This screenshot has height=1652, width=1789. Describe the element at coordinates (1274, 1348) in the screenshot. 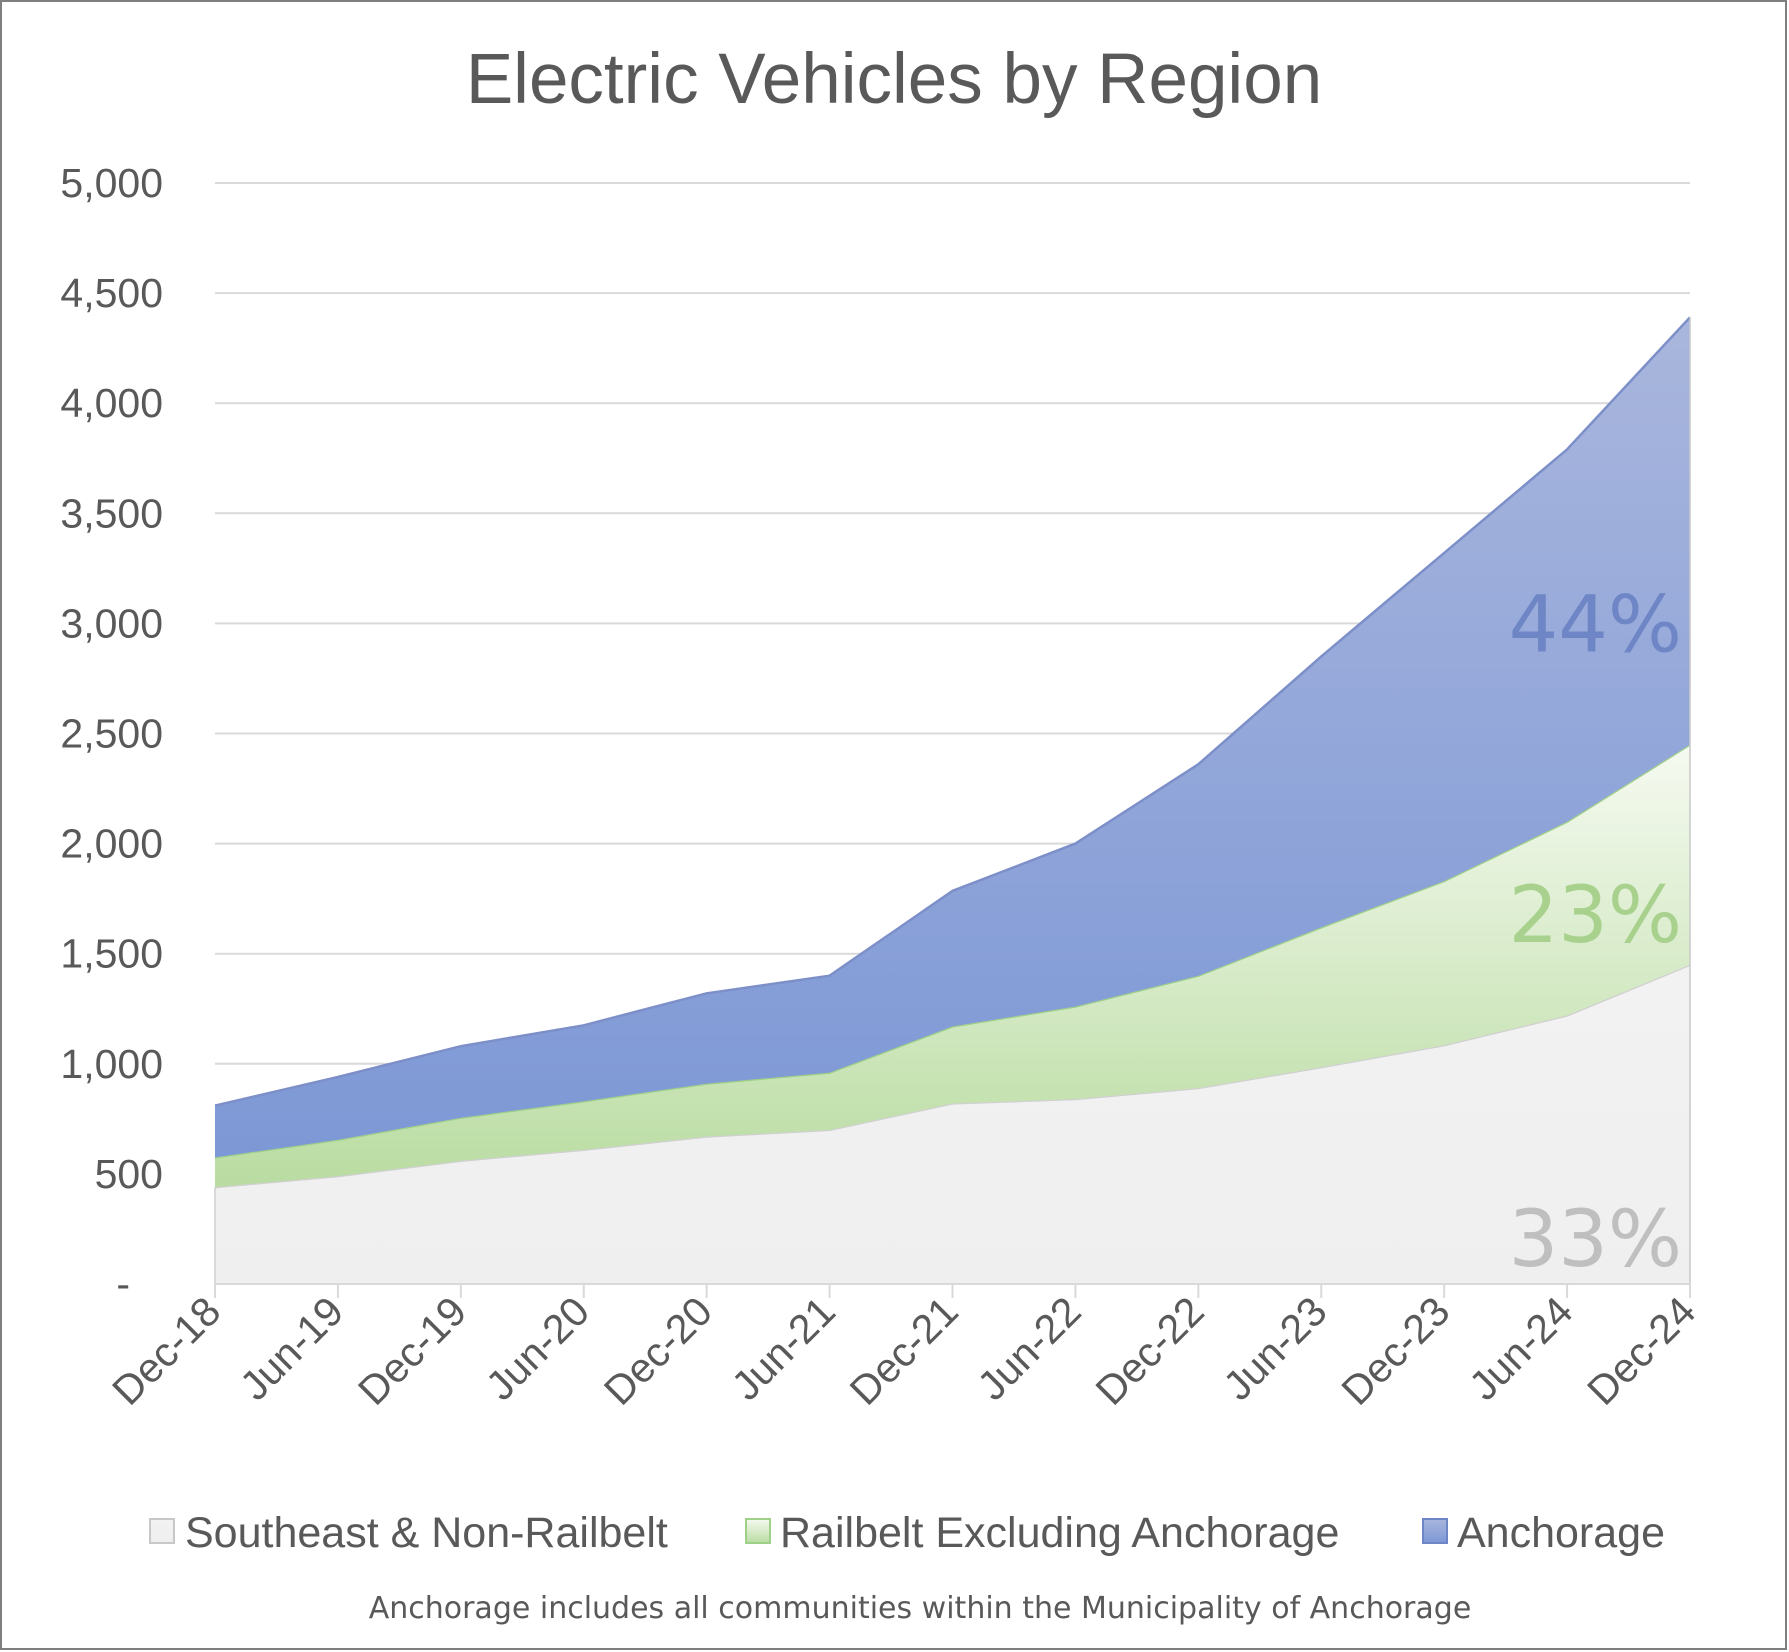

I see `x-tick-label: Jun-23` at that location.